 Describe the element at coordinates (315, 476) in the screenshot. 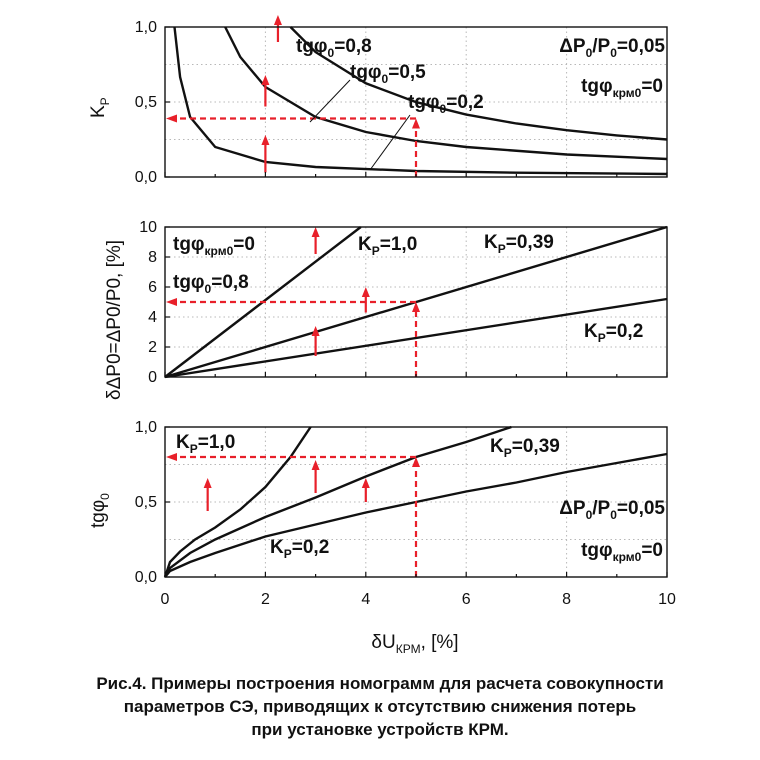

I see `arrow-p3-b` at that location.